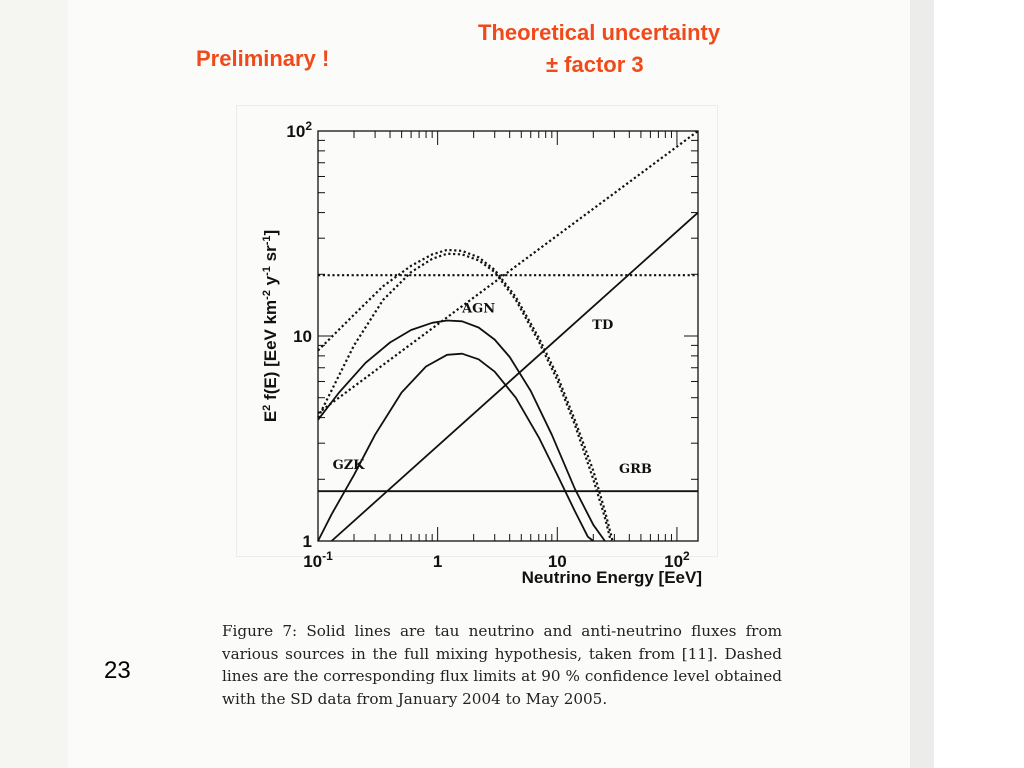  I want to click on slide-margin, so click(979, 384).